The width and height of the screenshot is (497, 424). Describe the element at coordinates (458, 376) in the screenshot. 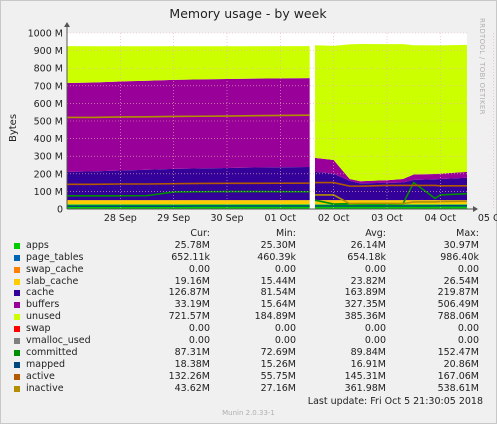

I see `legend-max: 167.06M` at that location.